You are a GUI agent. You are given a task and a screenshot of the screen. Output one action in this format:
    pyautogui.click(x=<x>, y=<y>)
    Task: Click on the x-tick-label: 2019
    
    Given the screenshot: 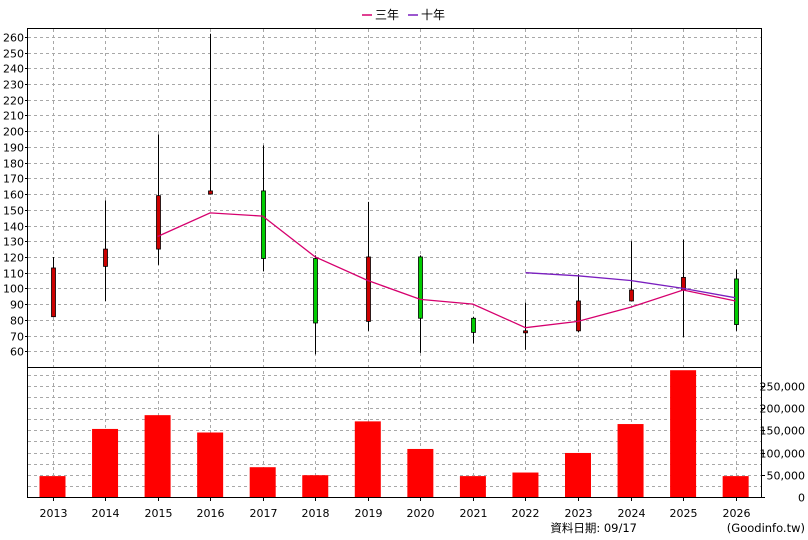 What is the action you would take?
    pyautogui.click(x=369, y=513)
    